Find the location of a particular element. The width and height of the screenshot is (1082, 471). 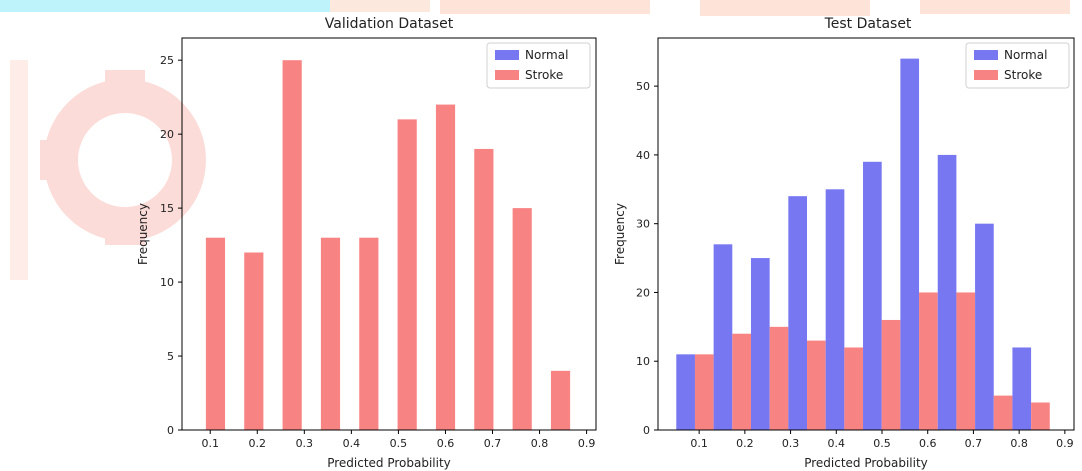

test-x-tick-label: 0.4 is located at coordinates (837, 443).